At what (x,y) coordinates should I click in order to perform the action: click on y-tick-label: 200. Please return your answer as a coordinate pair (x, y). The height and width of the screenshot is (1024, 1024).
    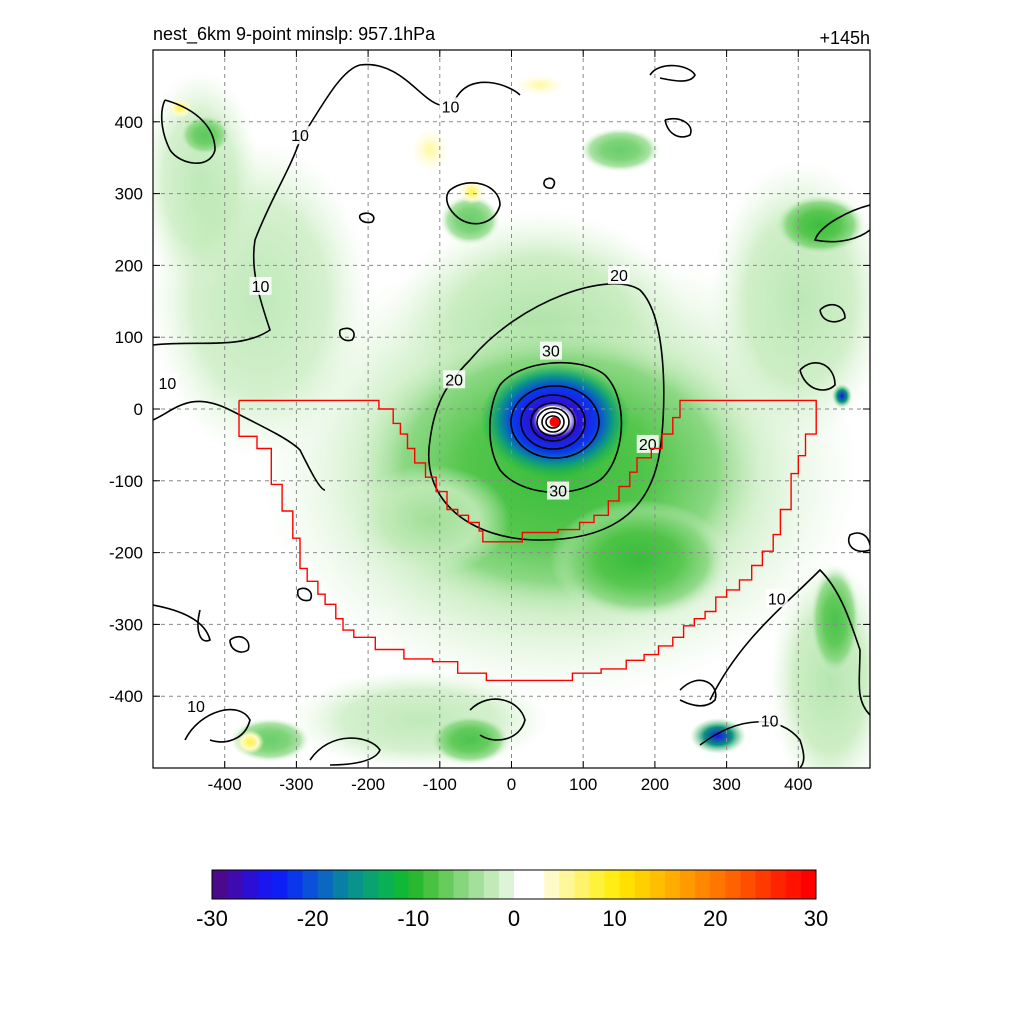
    Looking at the image, I should click on (129, 265).